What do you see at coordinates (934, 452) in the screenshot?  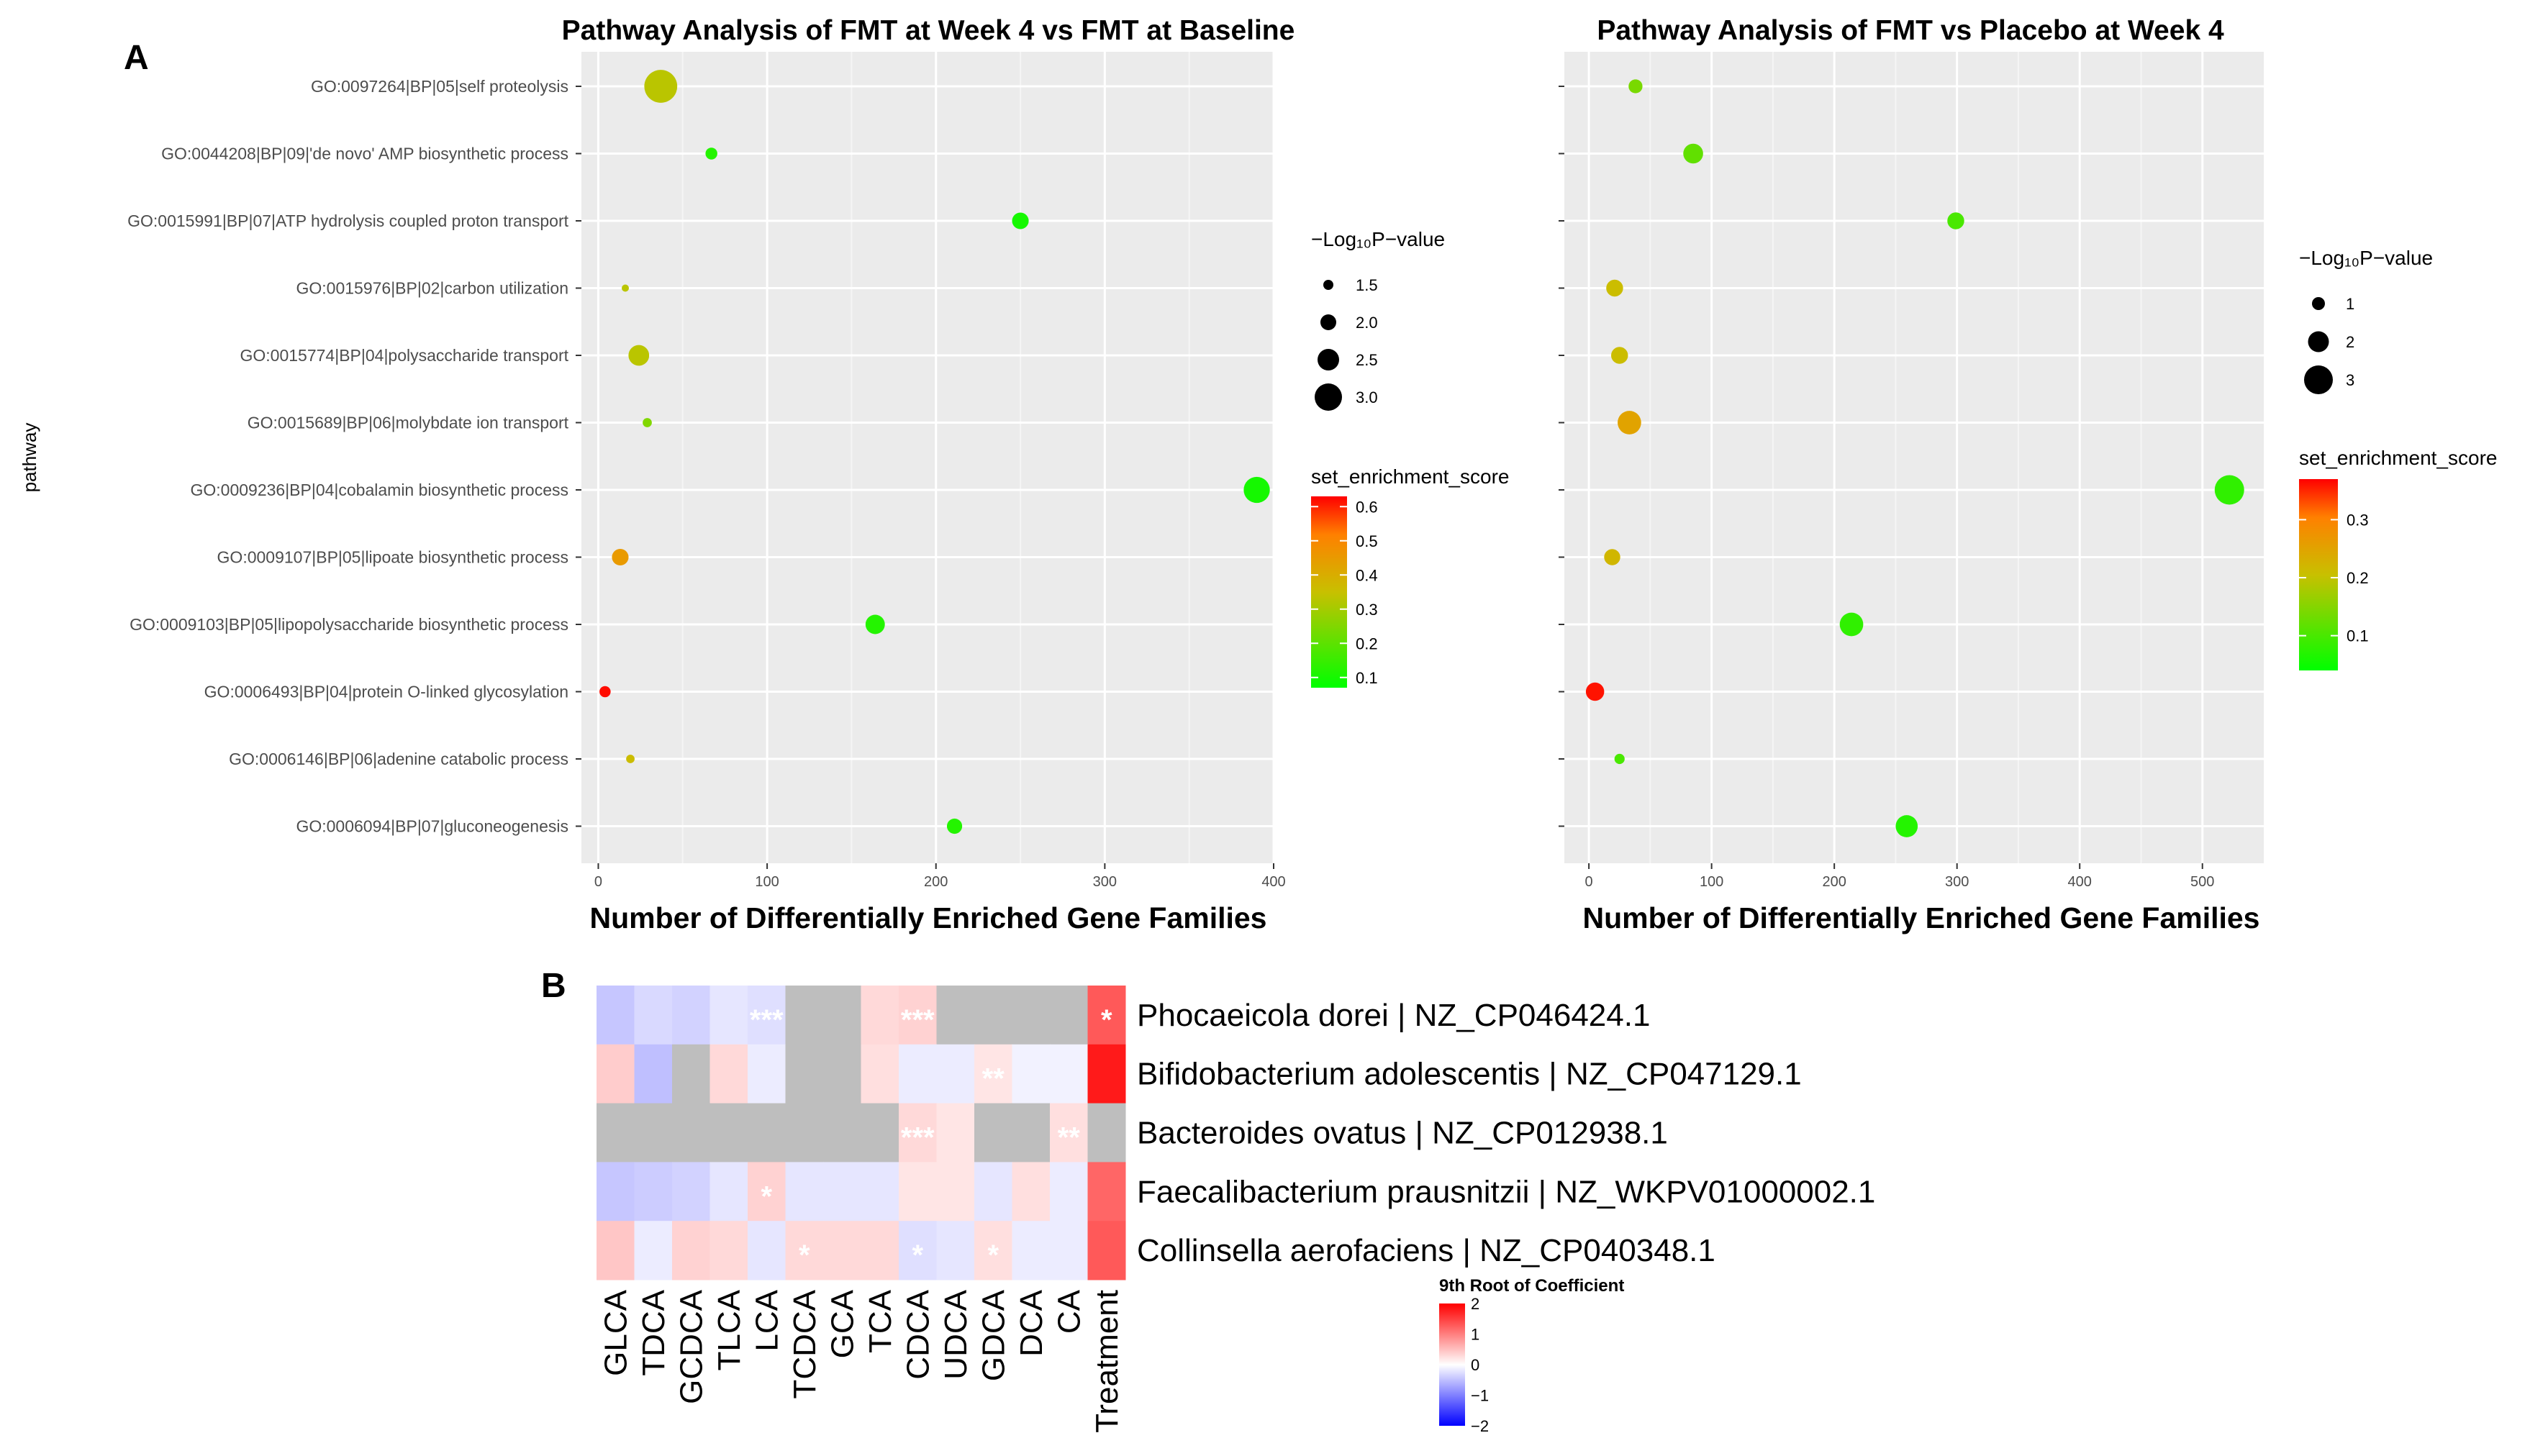 I see `chart-a1-points` at bounding box center [934, 452].